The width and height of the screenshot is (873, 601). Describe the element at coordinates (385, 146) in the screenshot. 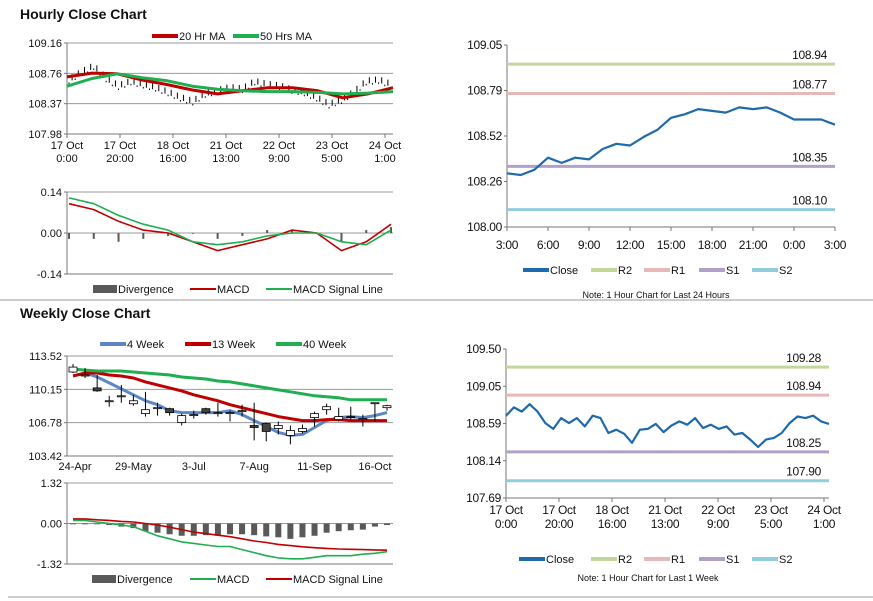

I see `x-tick-label: 24 Oct` at that location.